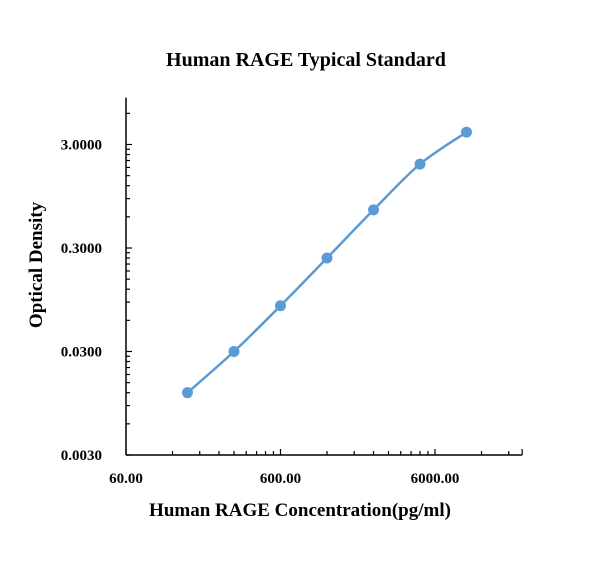 The height and width of the screenshot is (571, 616). What do you see at coordinates (280, 479) in the screenshot?
I see `x-tick-label: 600.00` at bounding box center [280, 479].